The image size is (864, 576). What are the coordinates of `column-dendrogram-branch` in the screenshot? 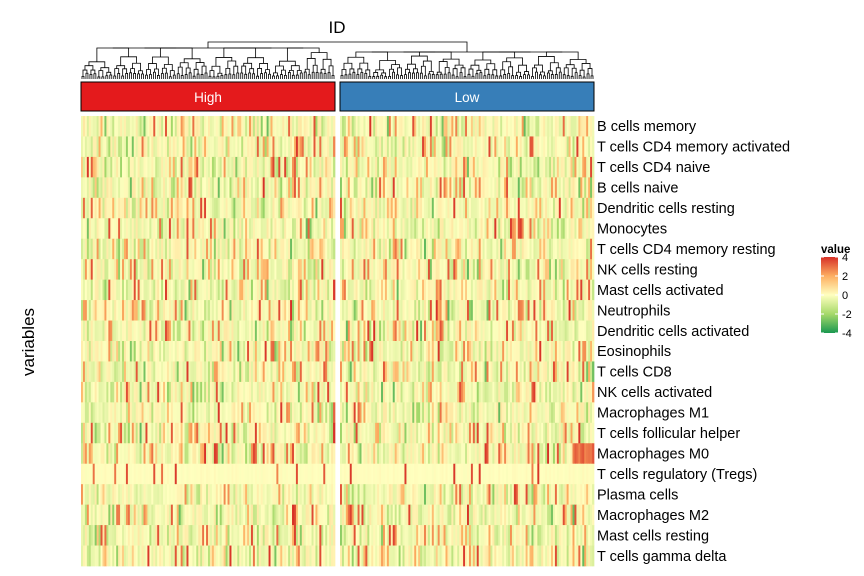 It's located at (138, 76).